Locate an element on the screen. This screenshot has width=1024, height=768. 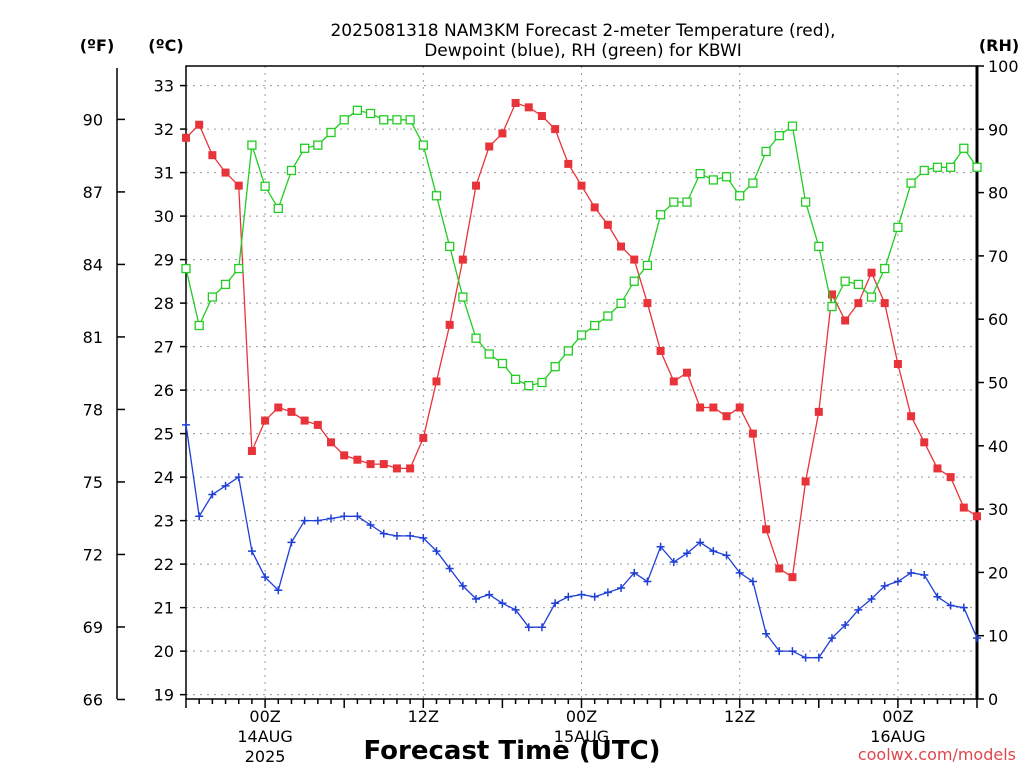
fahrenheit-tick-label: 75 is located at coordinates (93, 482).